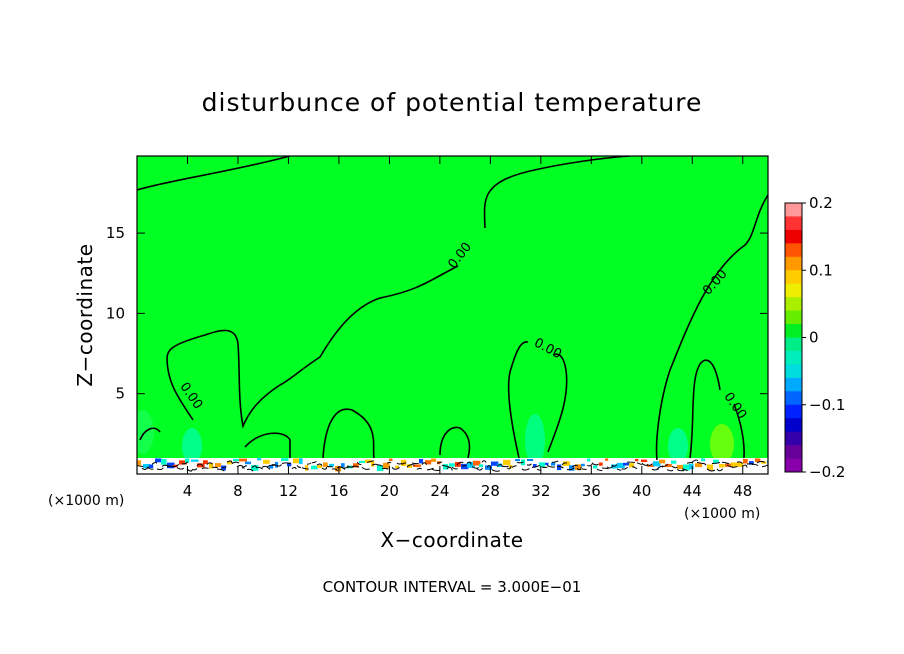  Describe the element at coordinates (722, 444) in the screenshot. I see `anomaly-patch` at that location.